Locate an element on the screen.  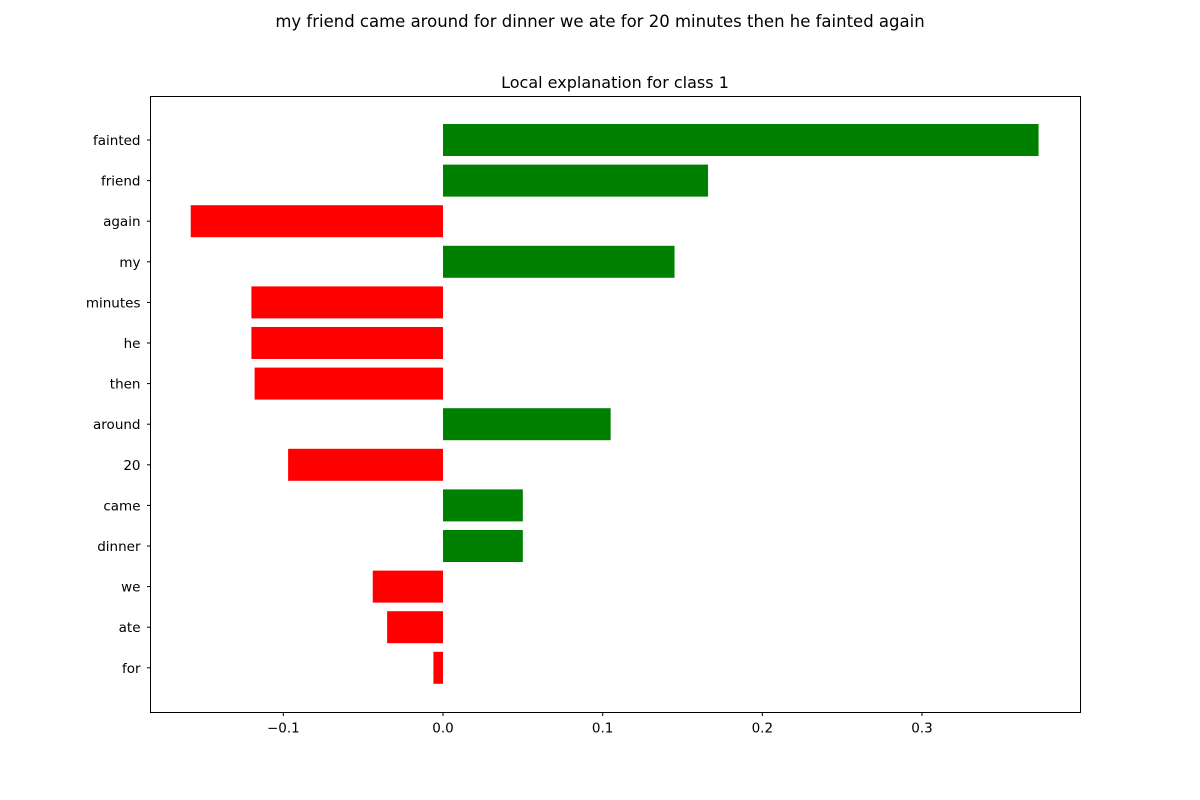
bar-we is located at coordinates (407, 586).